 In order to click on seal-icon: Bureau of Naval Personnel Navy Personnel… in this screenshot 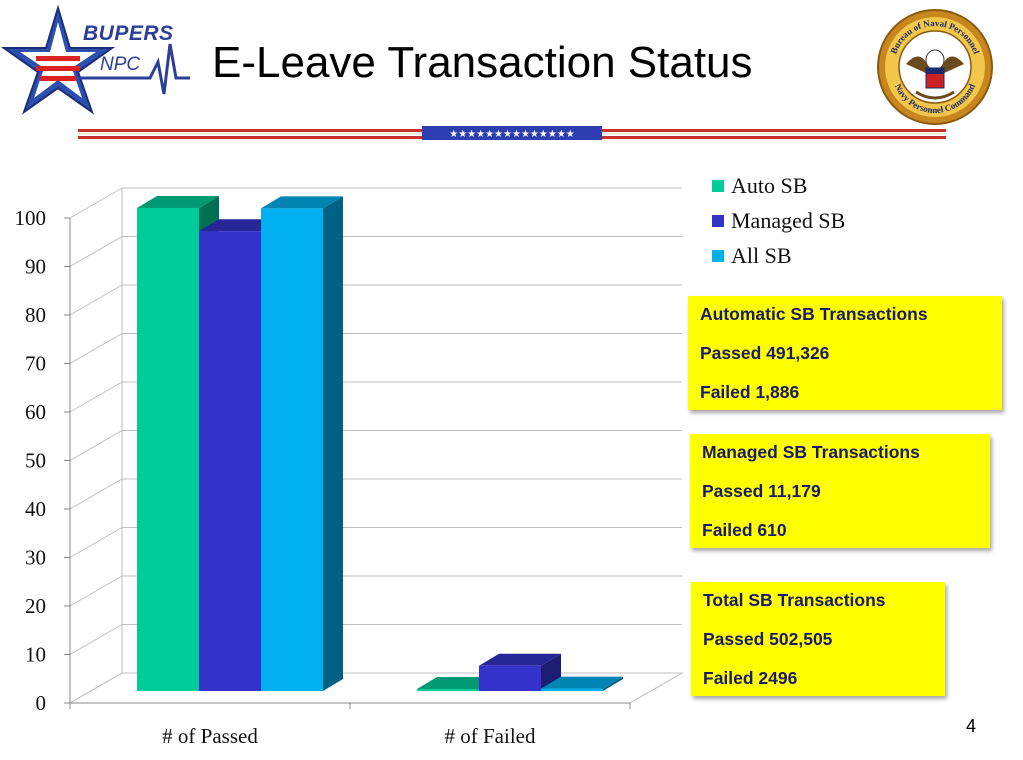, I will do `click(935, 67)`.